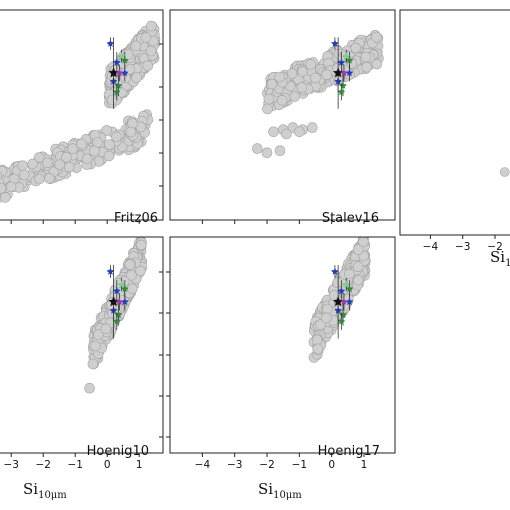  What do you see at coordinates (80, 111) in the screenshot?
I see `panel-fritz06` at bounding box center [80, 111].